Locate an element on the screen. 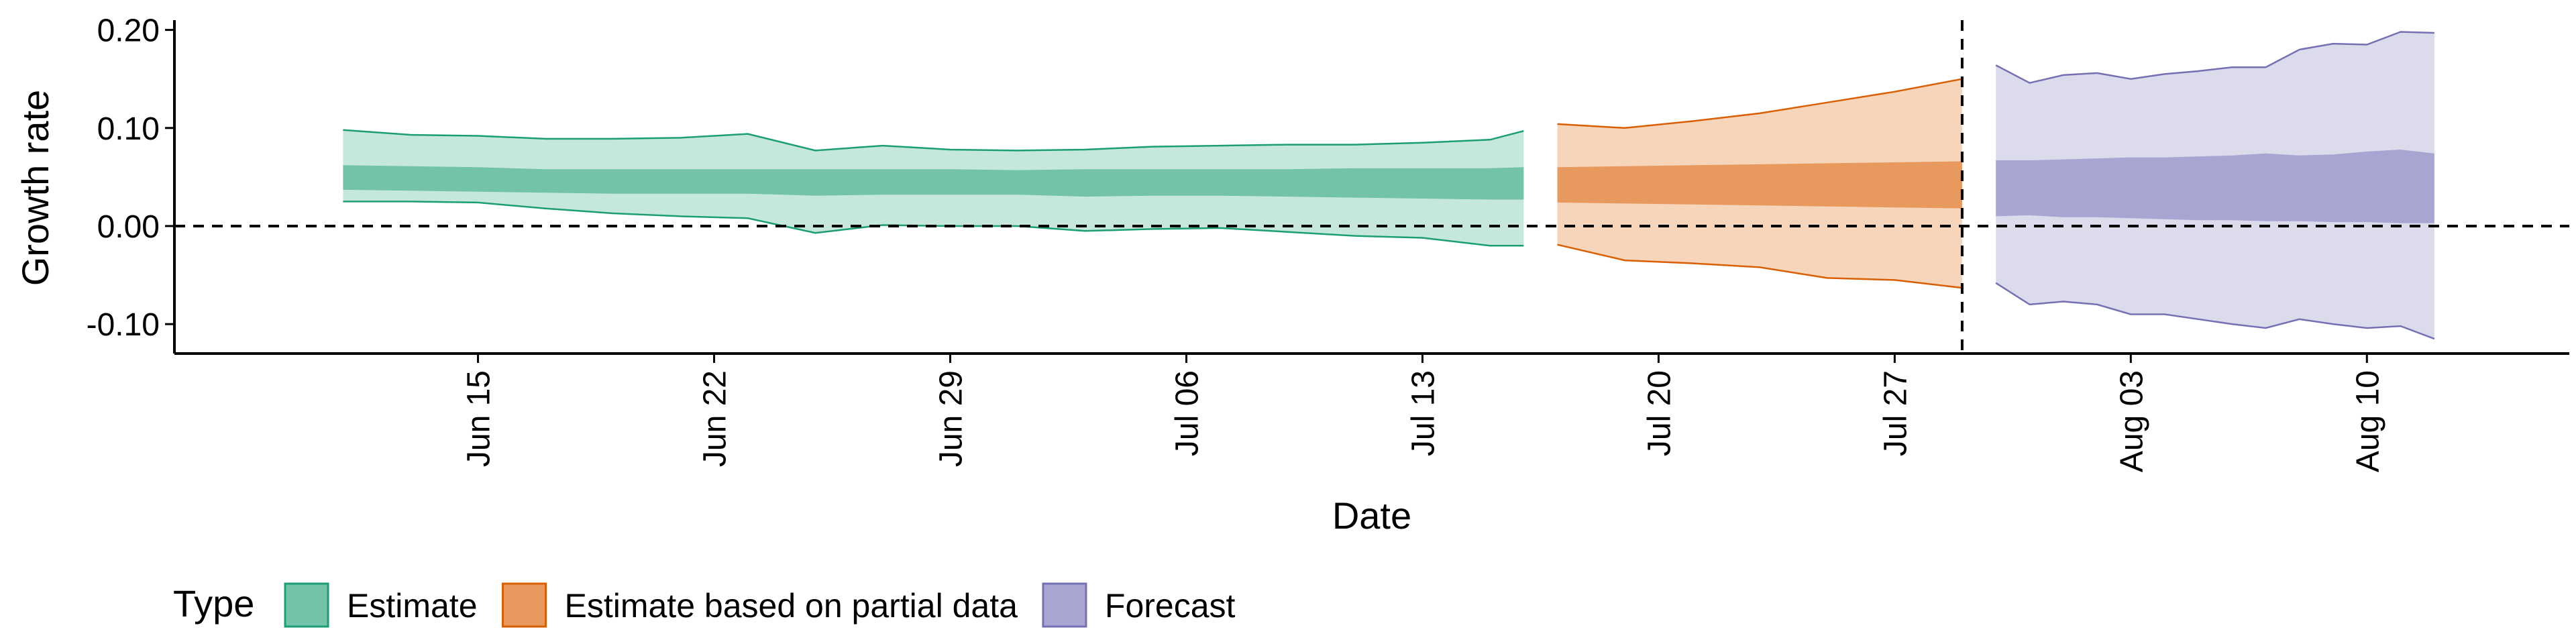 This screenshot has width=2576, height=644. x-tick-label: Jul 20 is located at coordinates (1659, 413).